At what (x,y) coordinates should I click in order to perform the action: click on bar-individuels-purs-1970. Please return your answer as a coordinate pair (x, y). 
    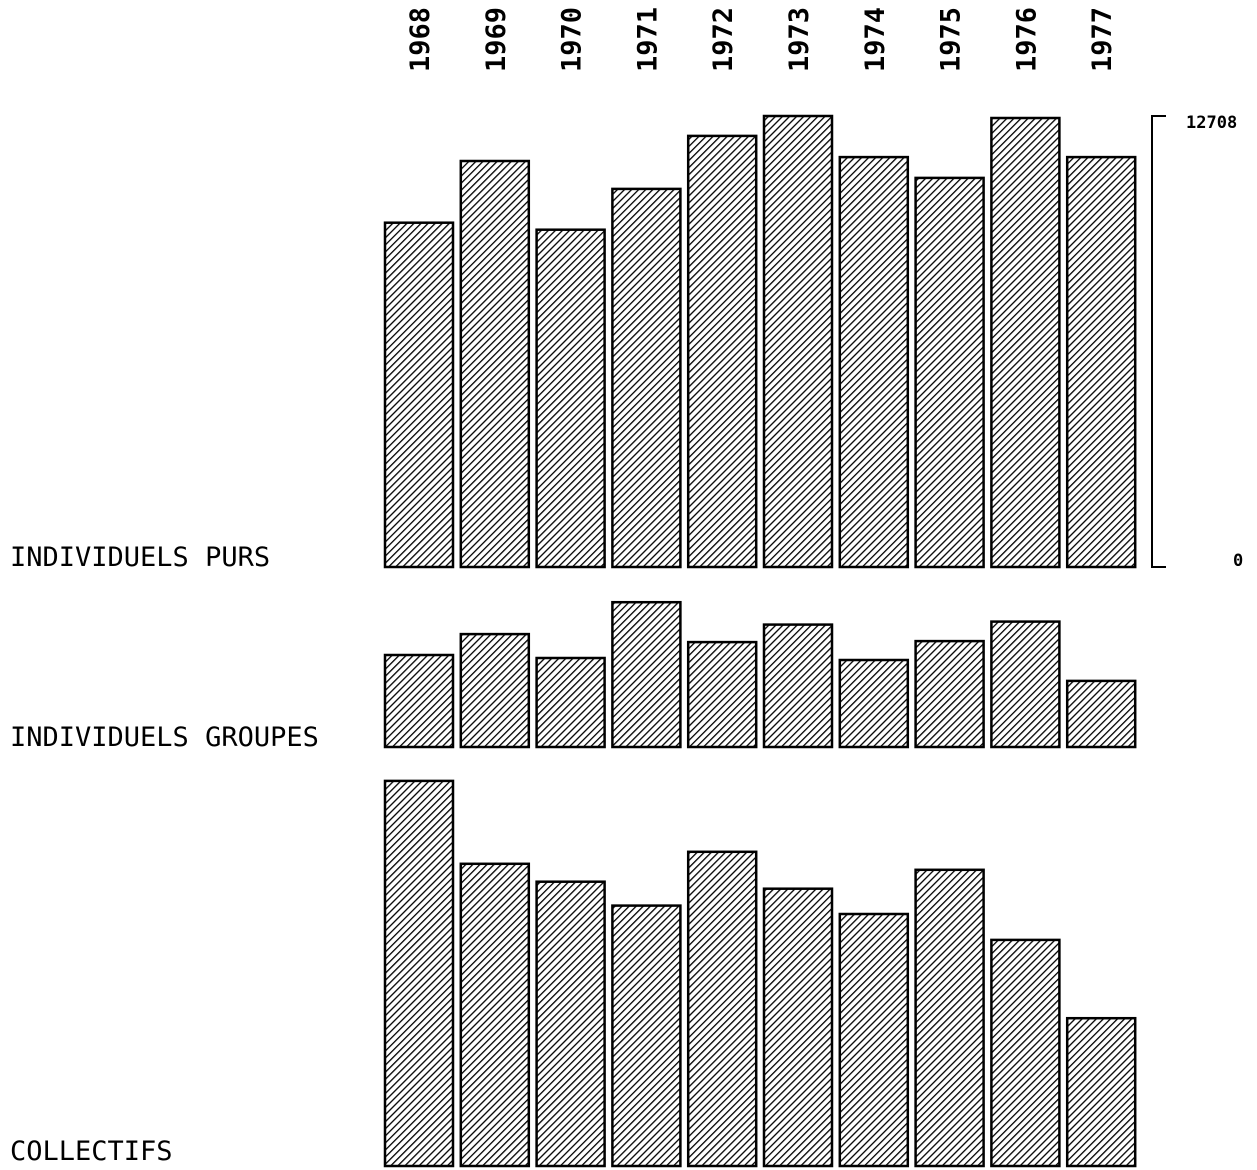
    Looking at the image, I should click on (570, 398).